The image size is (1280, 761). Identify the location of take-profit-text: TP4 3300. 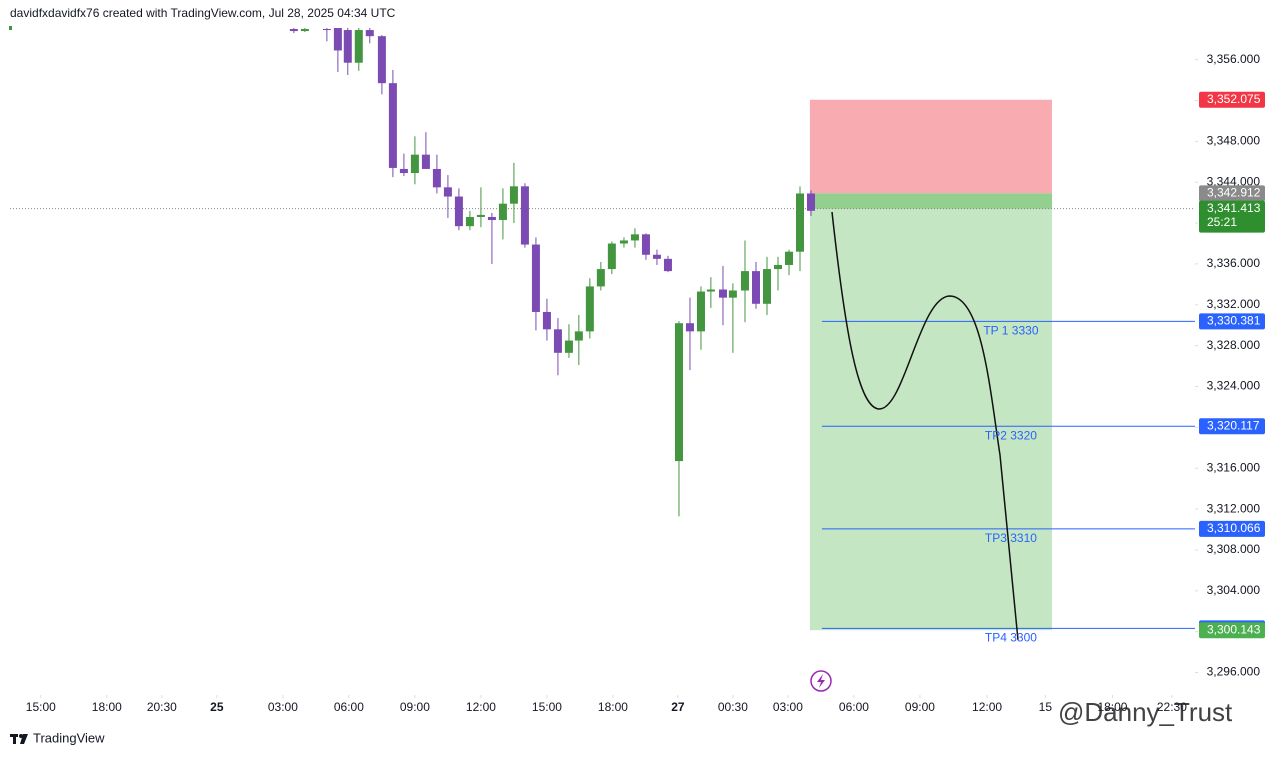
(1011, 638).